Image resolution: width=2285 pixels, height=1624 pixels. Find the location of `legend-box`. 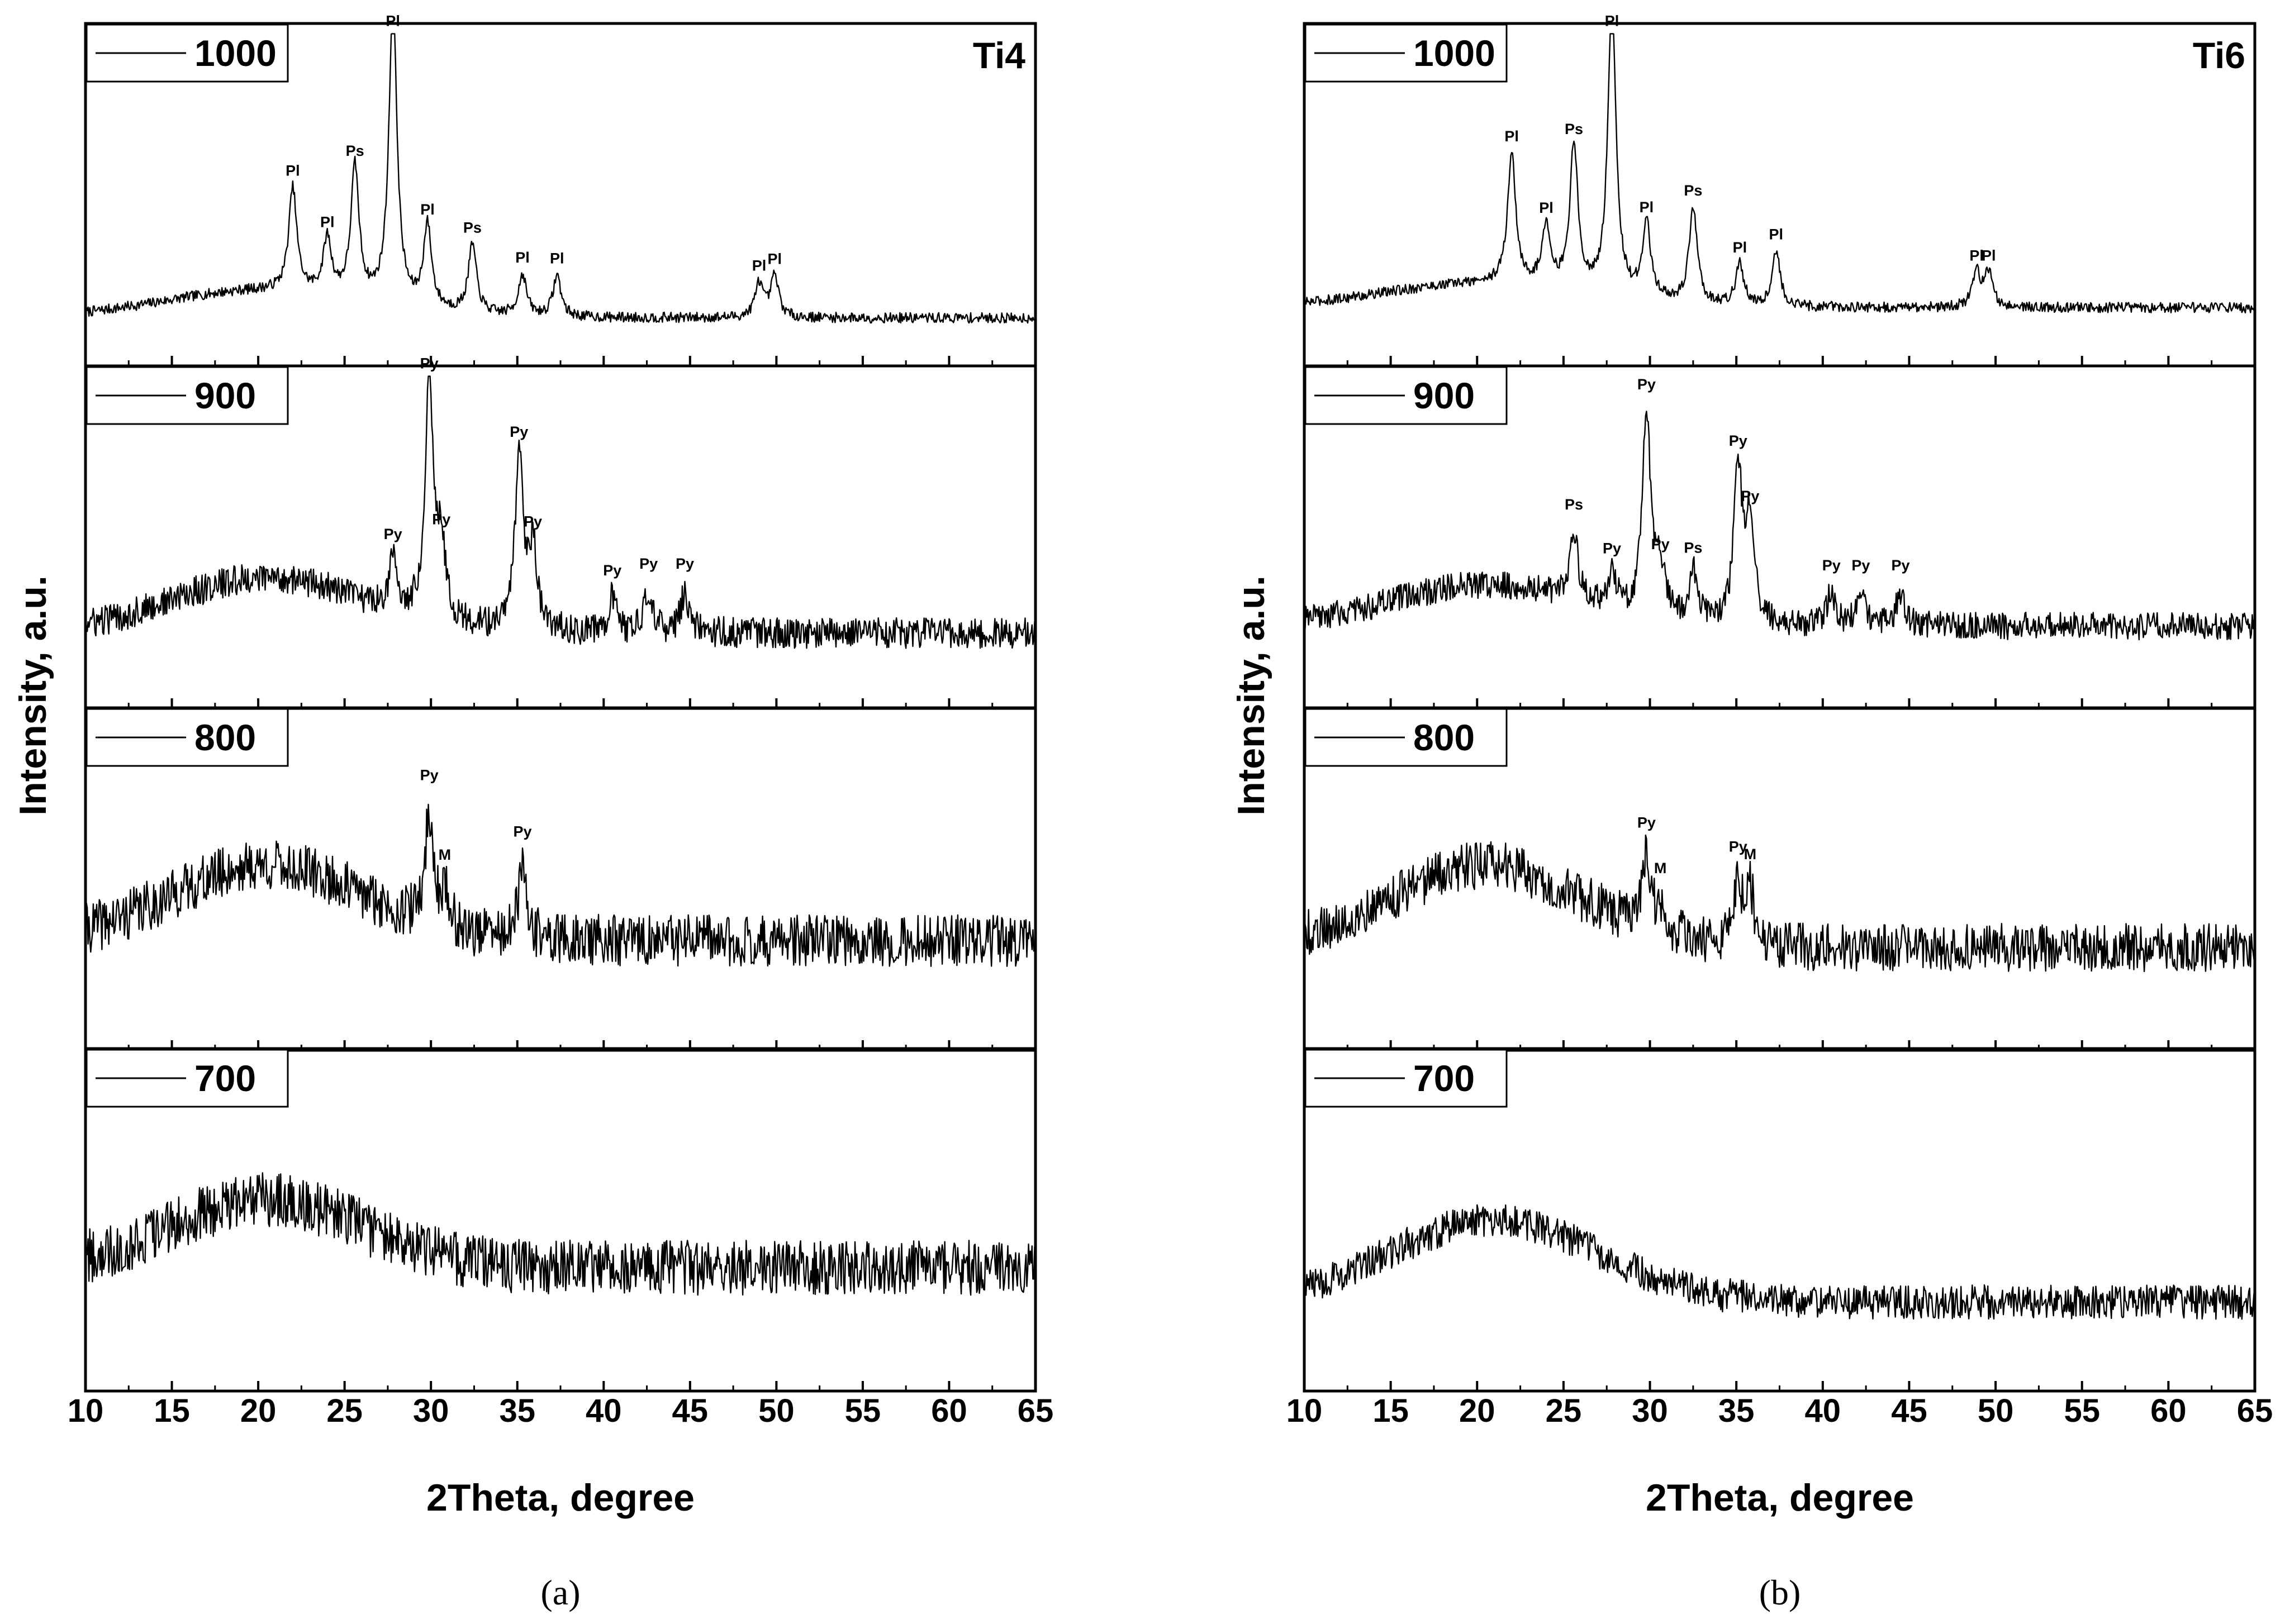

legend-box is located at coordinates (1406, 737).